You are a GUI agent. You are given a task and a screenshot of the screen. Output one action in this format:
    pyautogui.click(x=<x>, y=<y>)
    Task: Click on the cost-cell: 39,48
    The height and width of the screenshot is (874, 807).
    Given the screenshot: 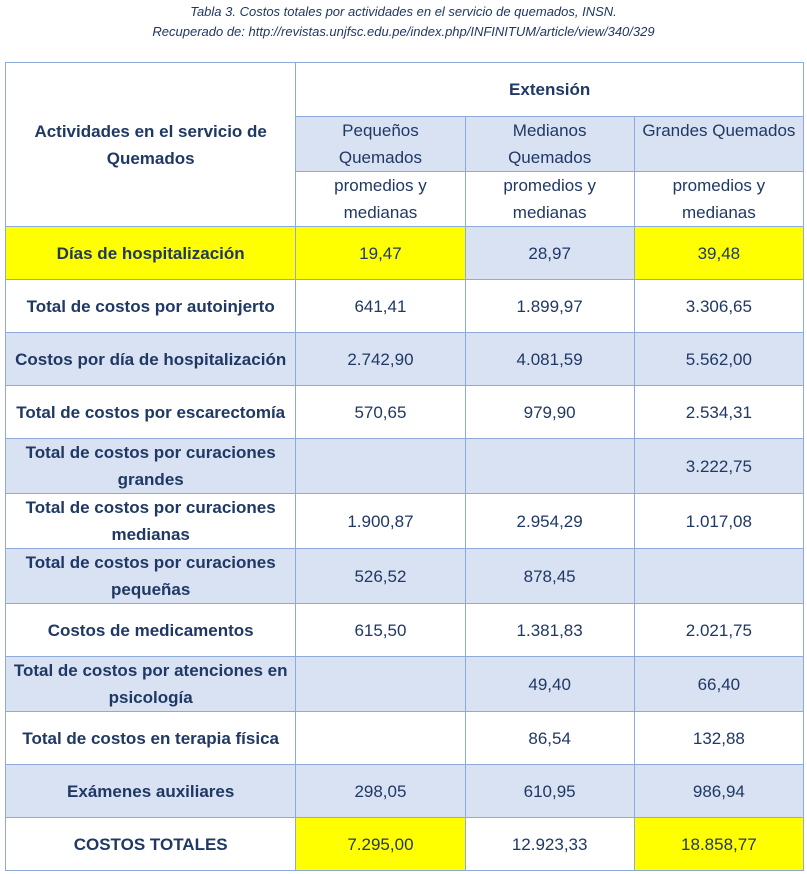 What is the action you would take?
    pyautogui.click(x=719, y=253)
    